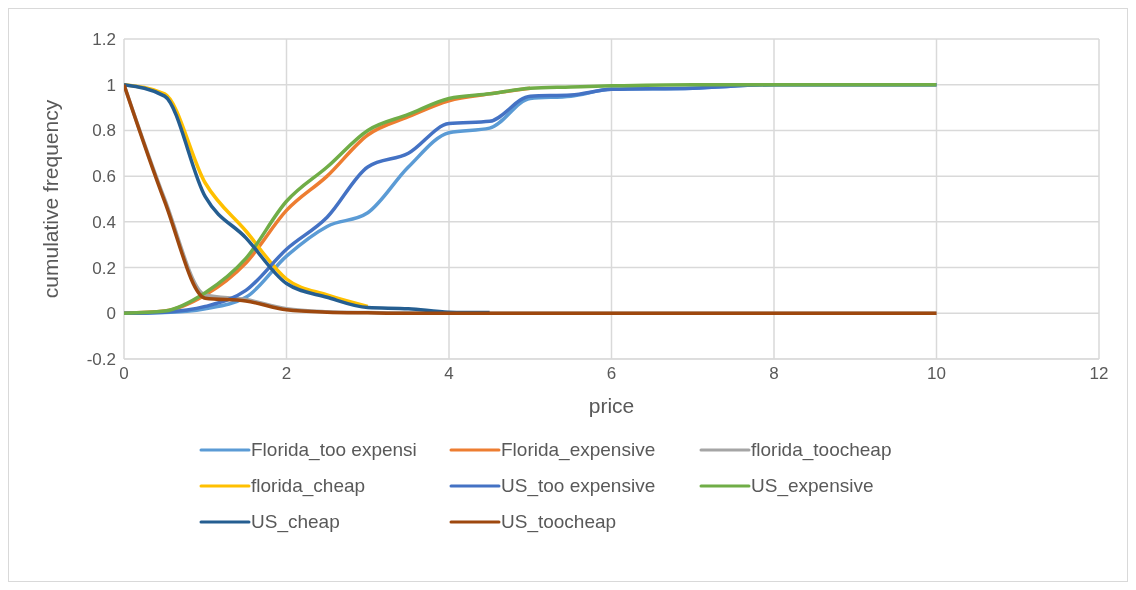 The height and width of the screenshot is (590, 1136). What do you see at coordinates (51, 199) in the screenshot?
I see `y-axis-title: cumulative frequency` at bounding box center [51, 199].